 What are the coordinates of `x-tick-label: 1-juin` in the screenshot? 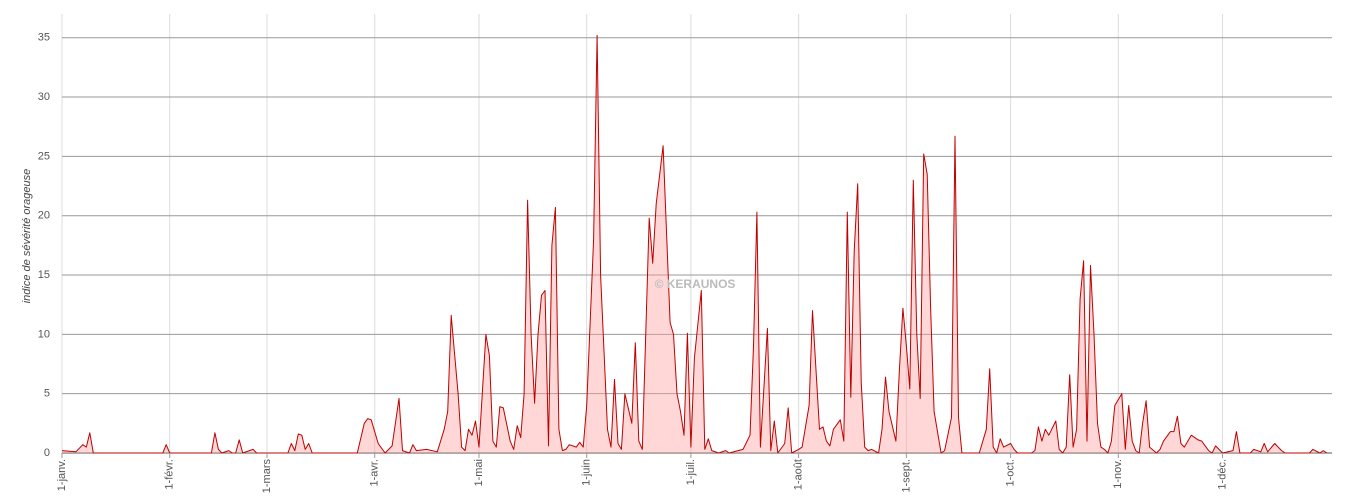 It's located at (587, 472).